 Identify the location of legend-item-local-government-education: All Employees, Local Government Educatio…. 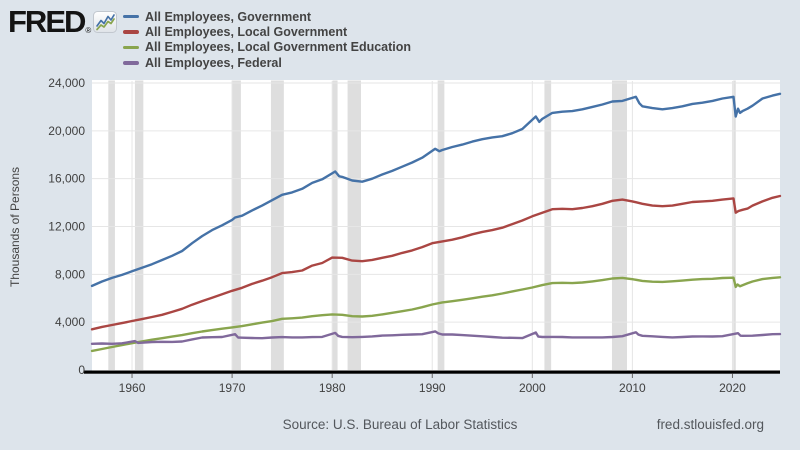
(267, 47).